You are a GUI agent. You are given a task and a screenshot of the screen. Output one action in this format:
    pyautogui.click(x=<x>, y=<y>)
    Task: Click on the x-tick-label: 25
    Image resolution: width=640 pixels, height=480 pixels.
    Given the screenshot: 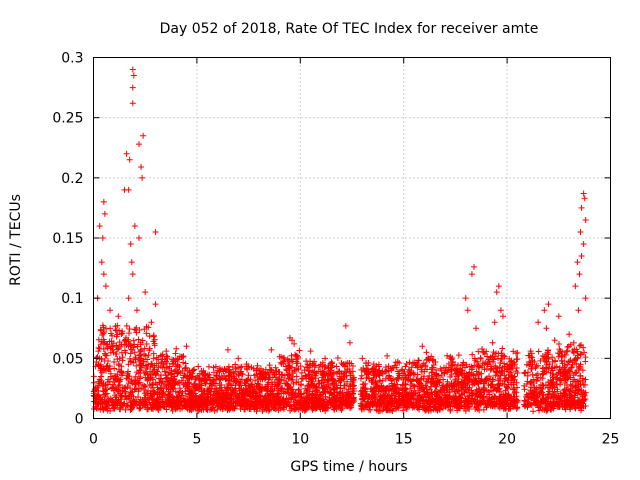 What is the action you would take?
    pyautogui.click(x=611, y=440)
    